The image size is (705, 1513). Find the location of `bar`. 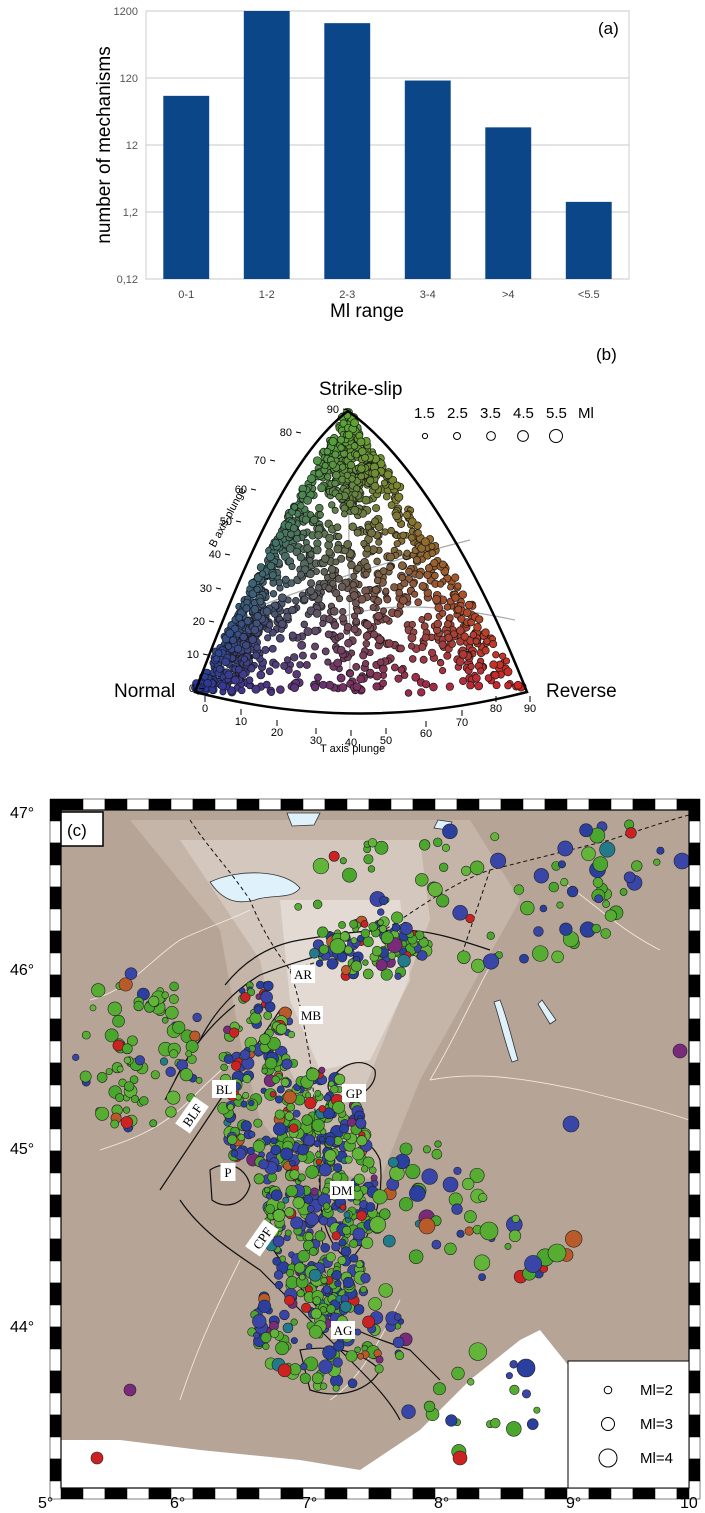

bar is located at coordinates (508, 203).